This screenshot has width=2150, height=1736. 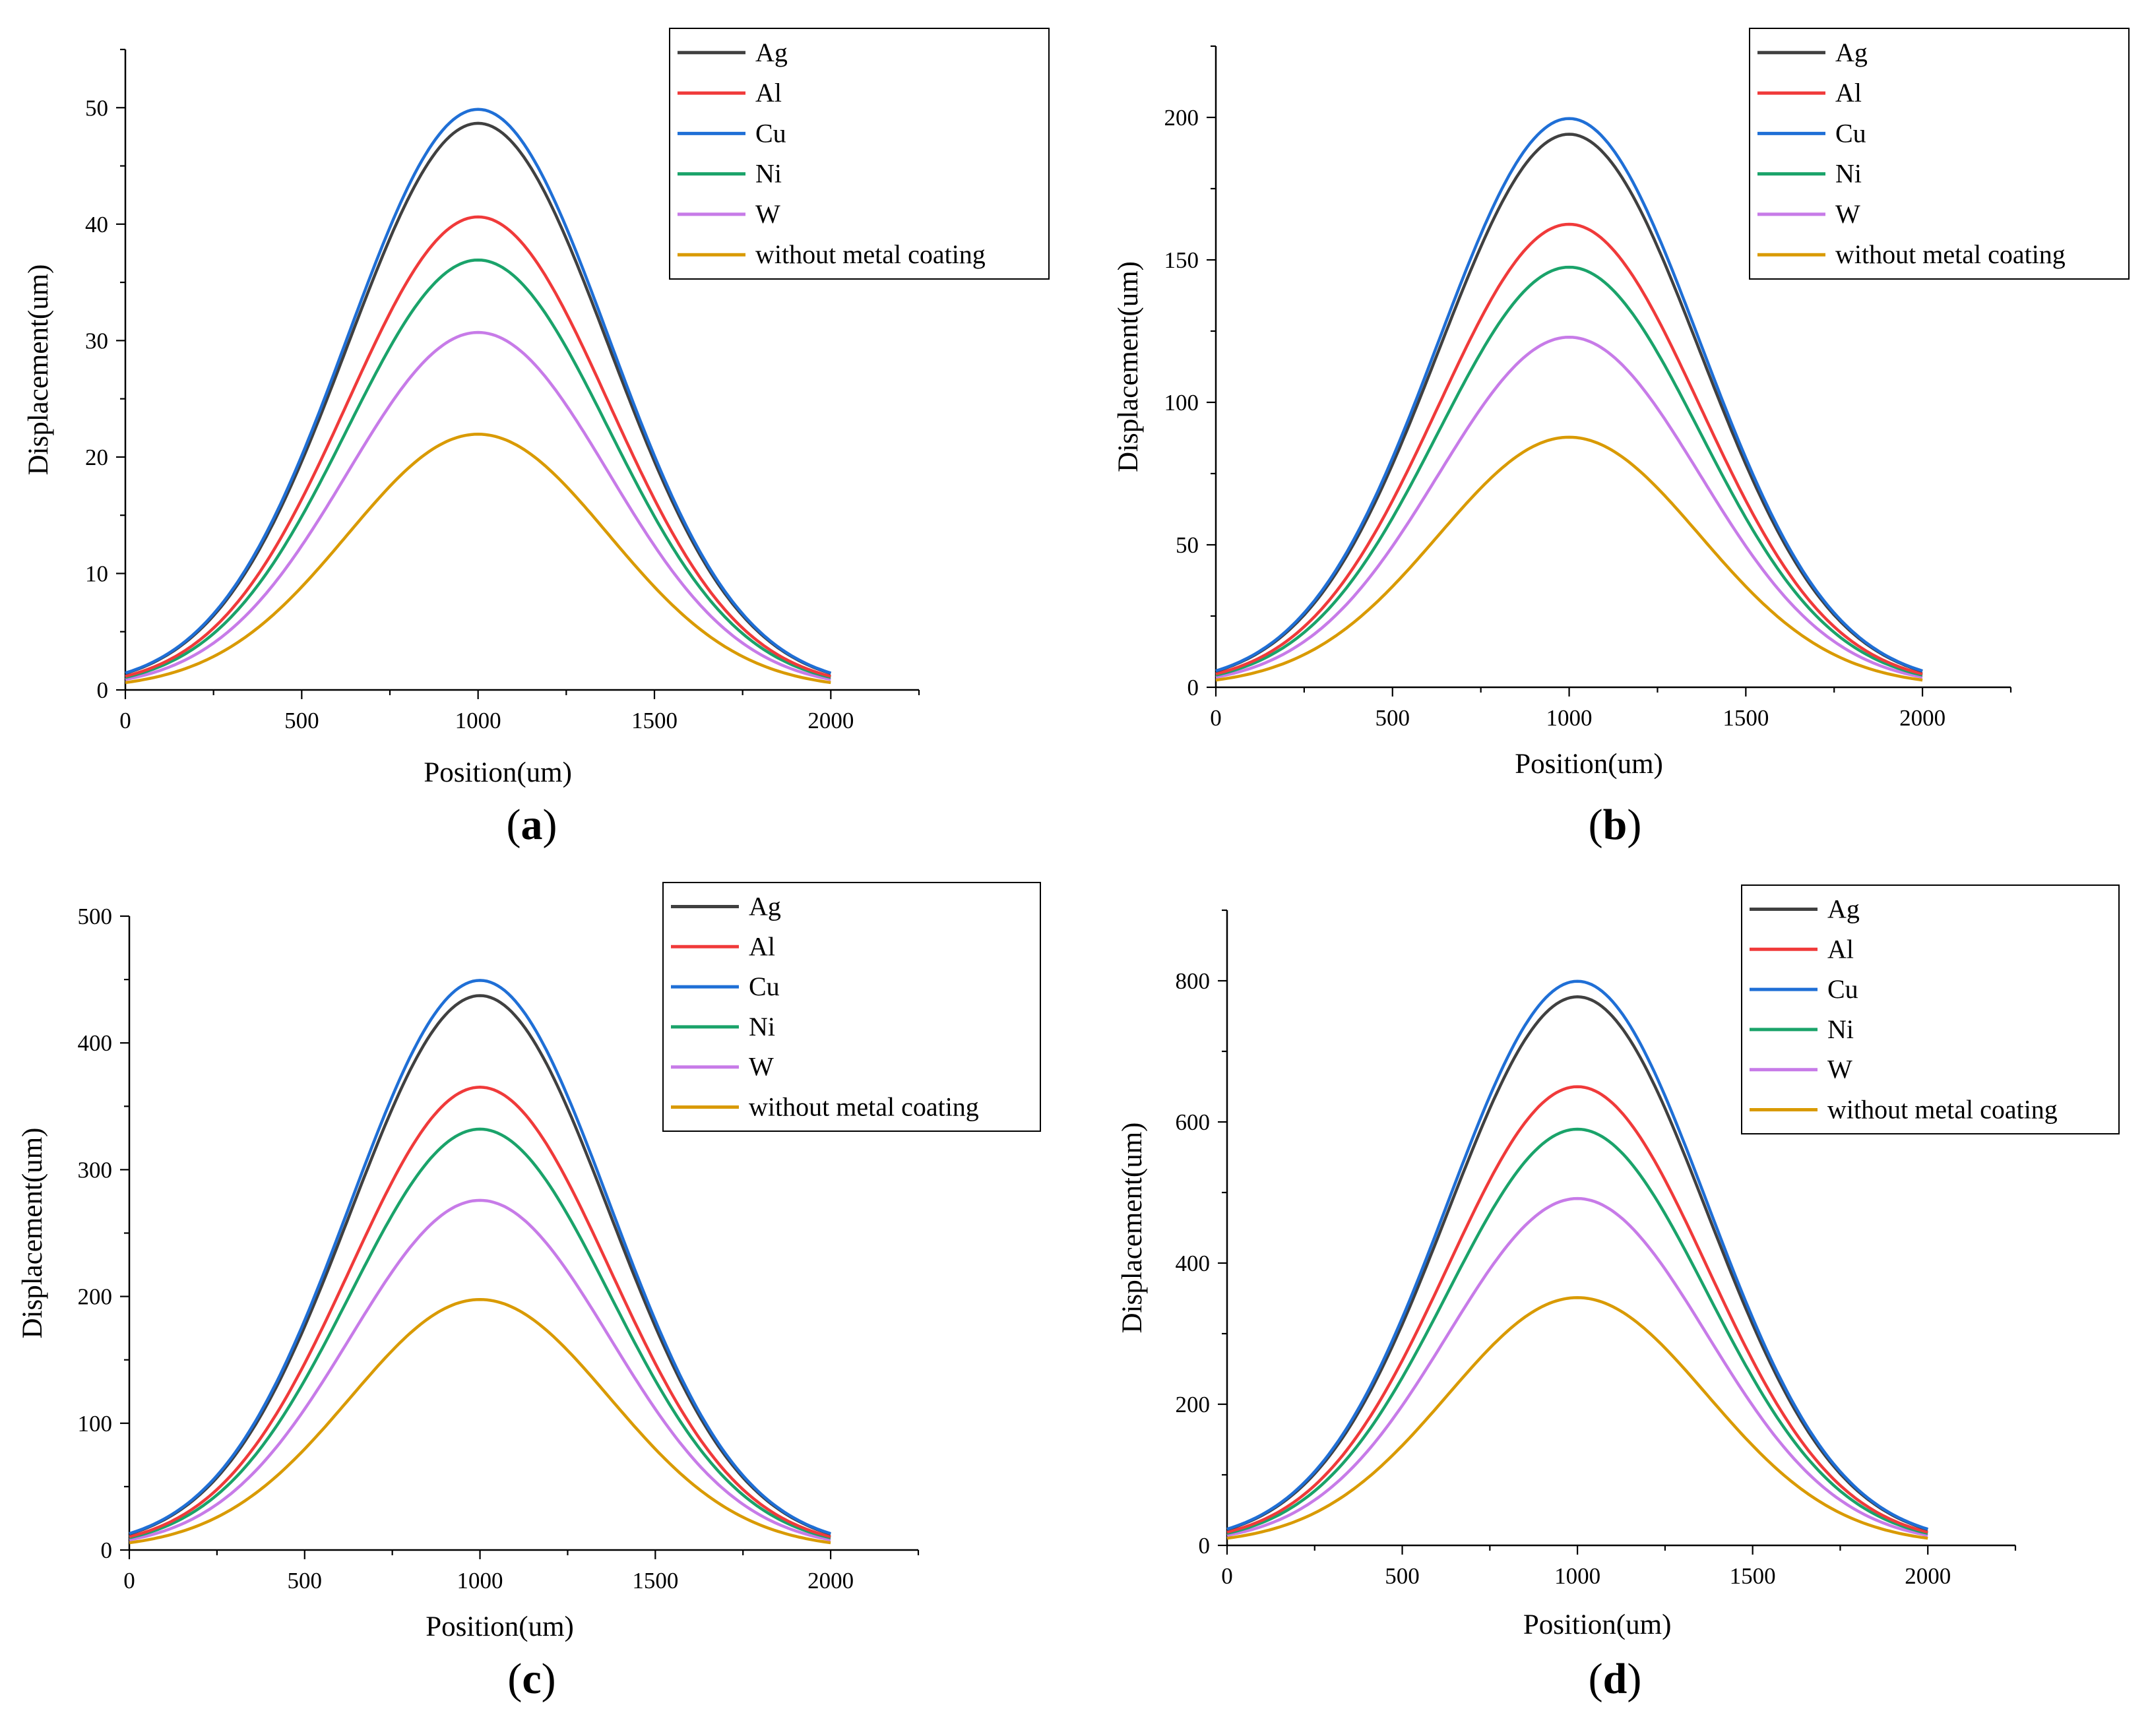 I want to click on panel-caption: (b), so click(x=1616, y=825).